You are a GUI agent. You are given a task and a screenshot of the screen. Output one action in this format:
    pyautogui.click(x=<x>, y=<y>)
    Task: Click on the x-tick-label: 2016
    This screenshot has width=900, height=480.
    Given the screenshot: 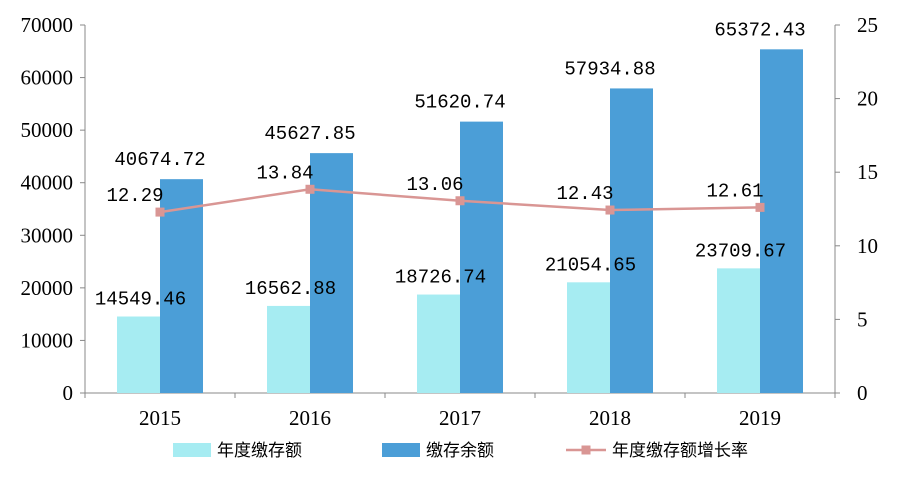 What is the action you would take?
    pyautogui.click(x=310, y=418)
    